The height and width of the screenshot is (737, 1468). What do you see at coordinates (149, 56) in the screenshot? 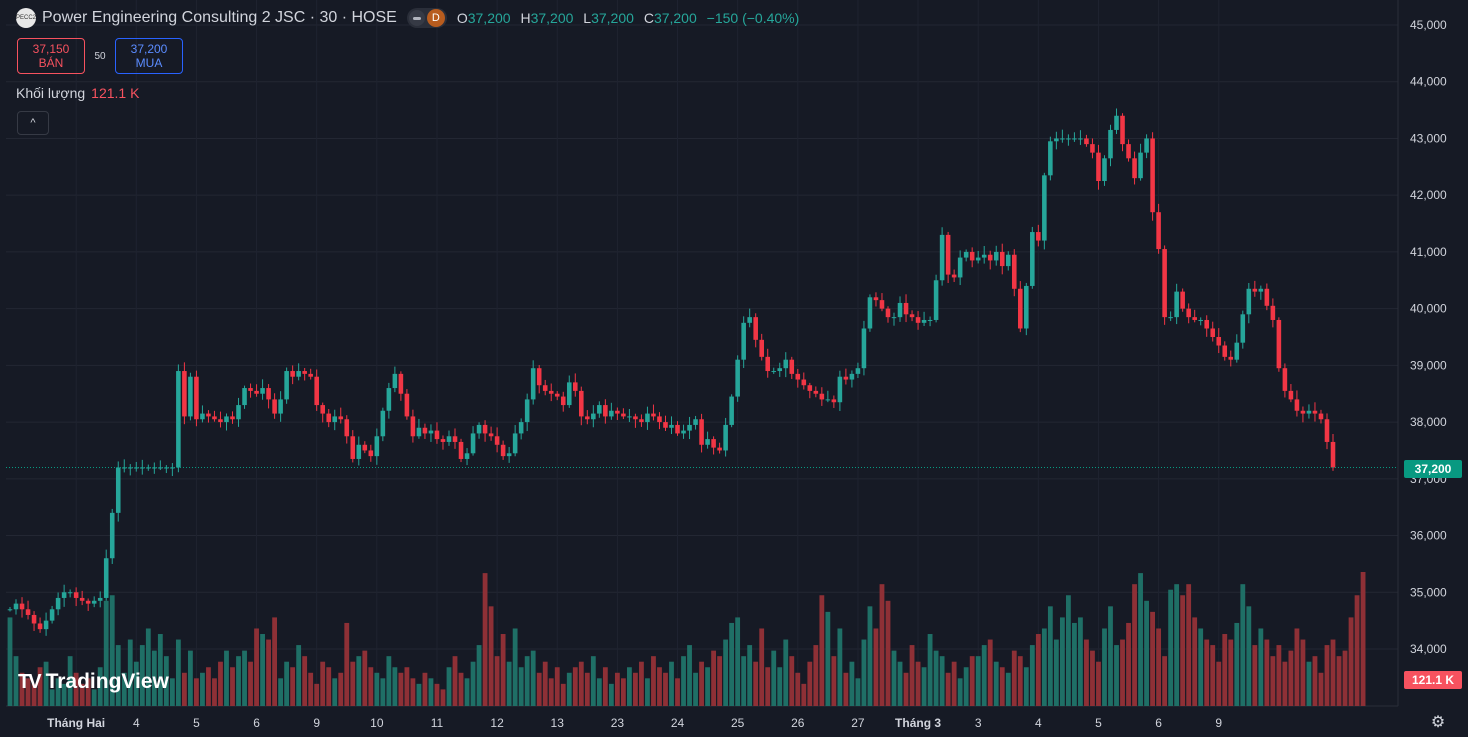
I see `buy-button: 37,200 MUA` at bounding box center [149, 56].